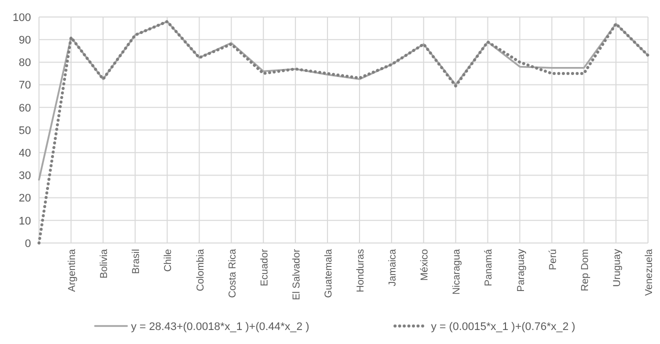 The image size is (660, 344). Describe the element at coordinates (649, 272) in the screenshot. I see `x-tick-label: Venezuela` at that location.